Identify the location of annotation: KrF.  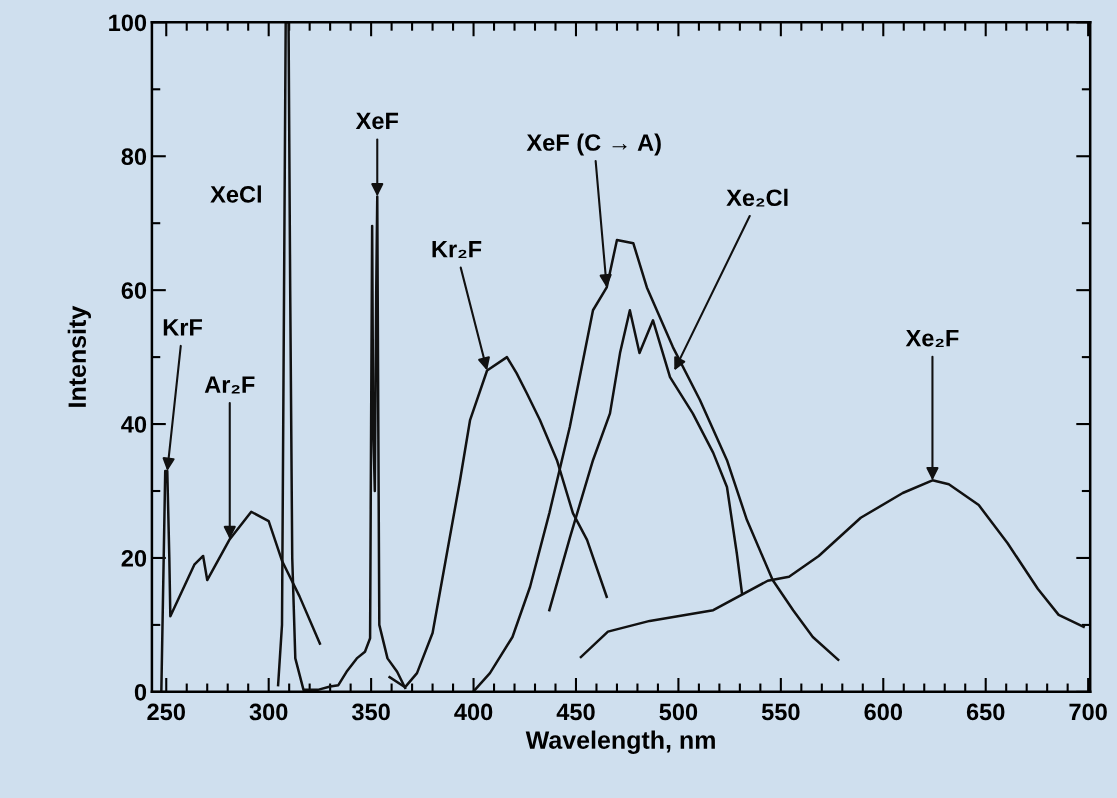
(183, 327).